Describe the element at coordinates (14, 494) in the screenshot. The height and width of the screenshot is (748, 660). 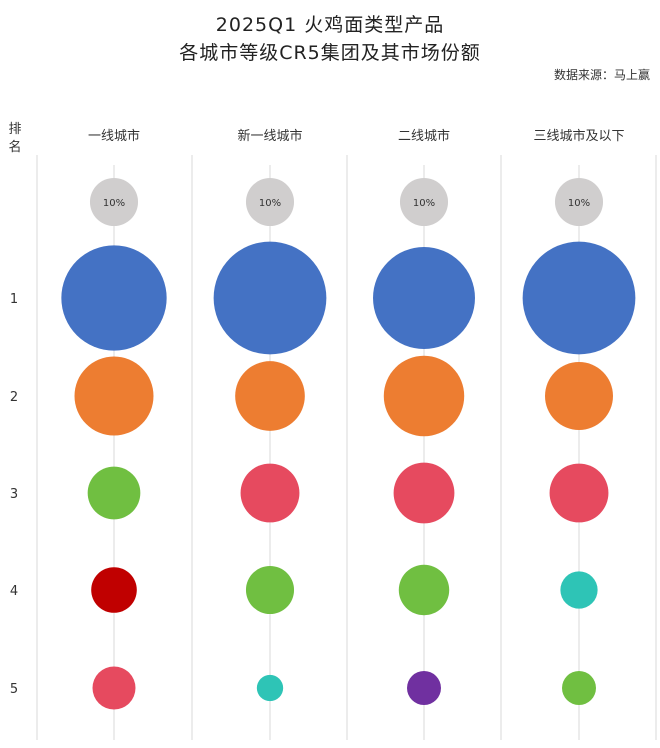
I see `rank-label: 3` at that location.